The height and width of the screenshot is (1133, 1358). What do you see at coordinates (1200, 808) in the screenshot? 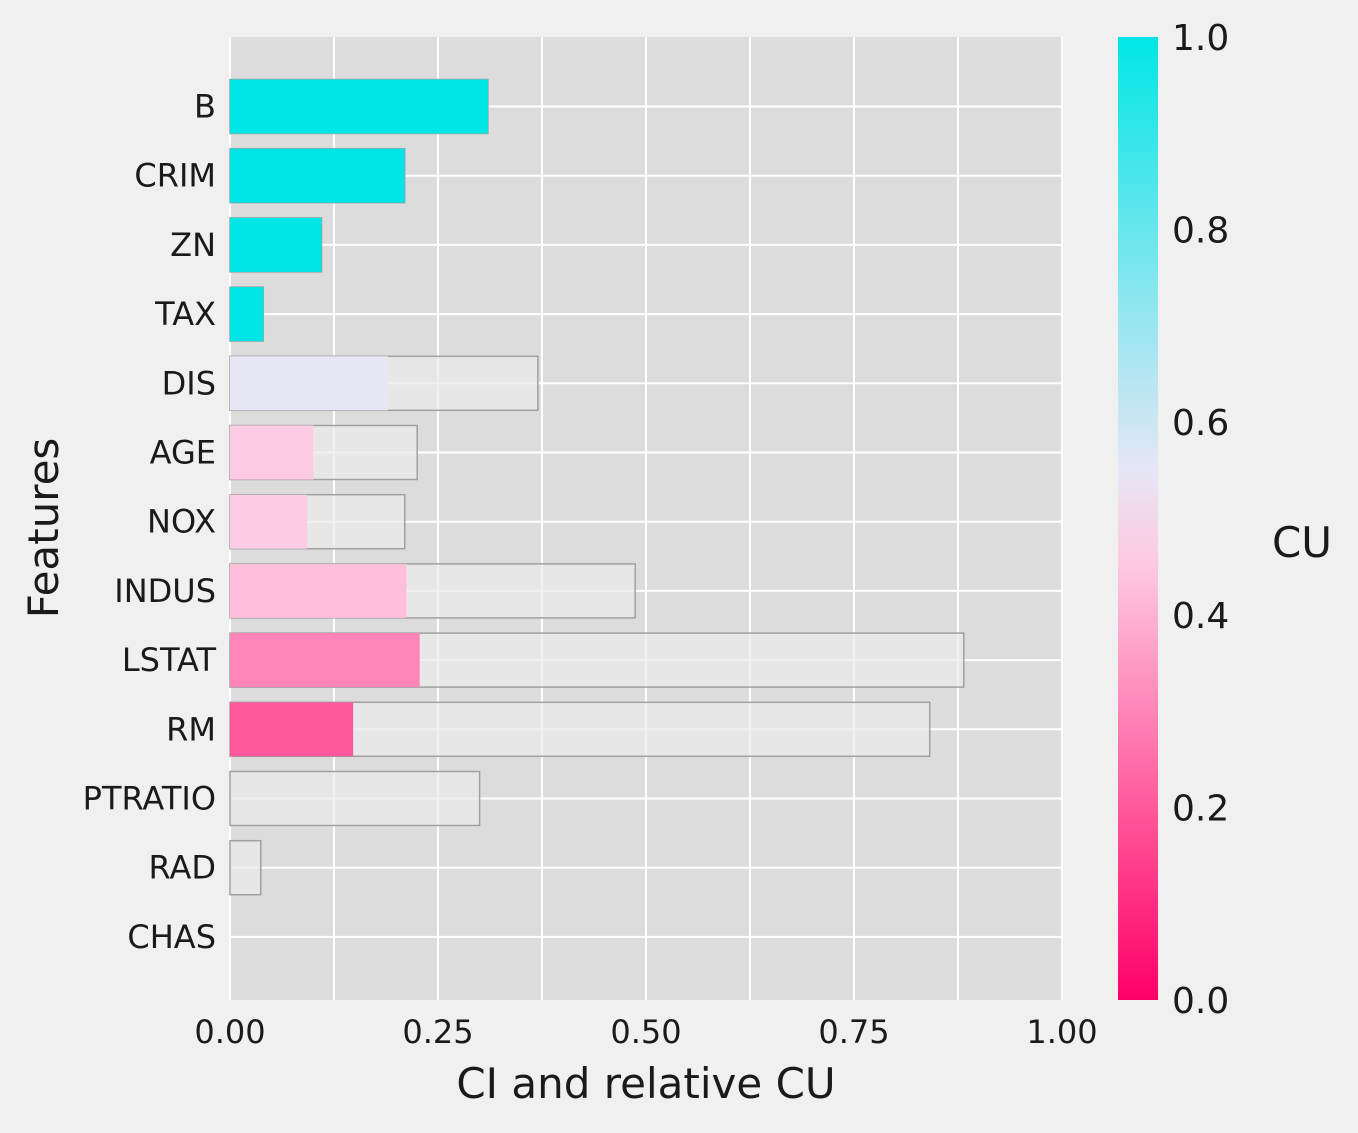
I see `colorbar-tick-label: 0.2` at bounding box center [1200, 808].